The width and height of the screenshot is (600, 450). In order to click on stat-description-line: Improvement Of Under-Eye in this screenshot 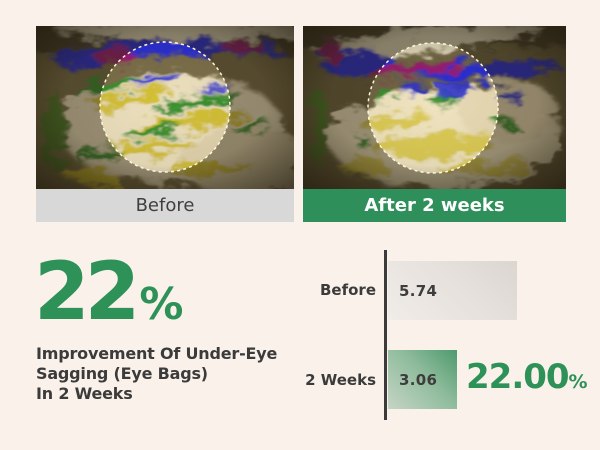, I will do `click(157, 353)`.